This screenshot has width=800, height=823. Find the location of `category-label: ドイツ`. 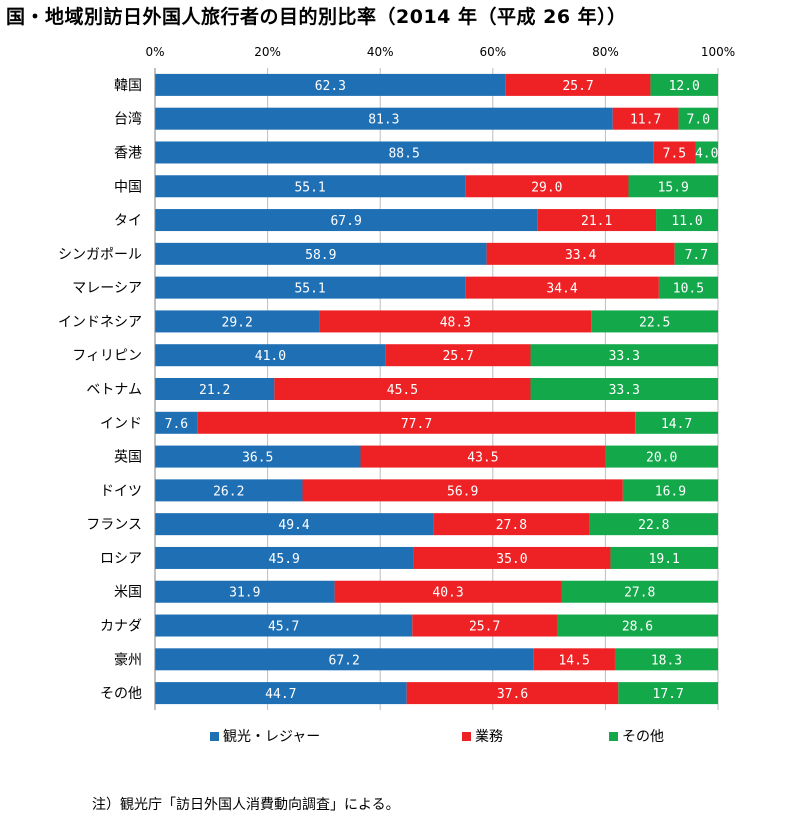

category-label: ドイツ is located at coordinates (121, 491).